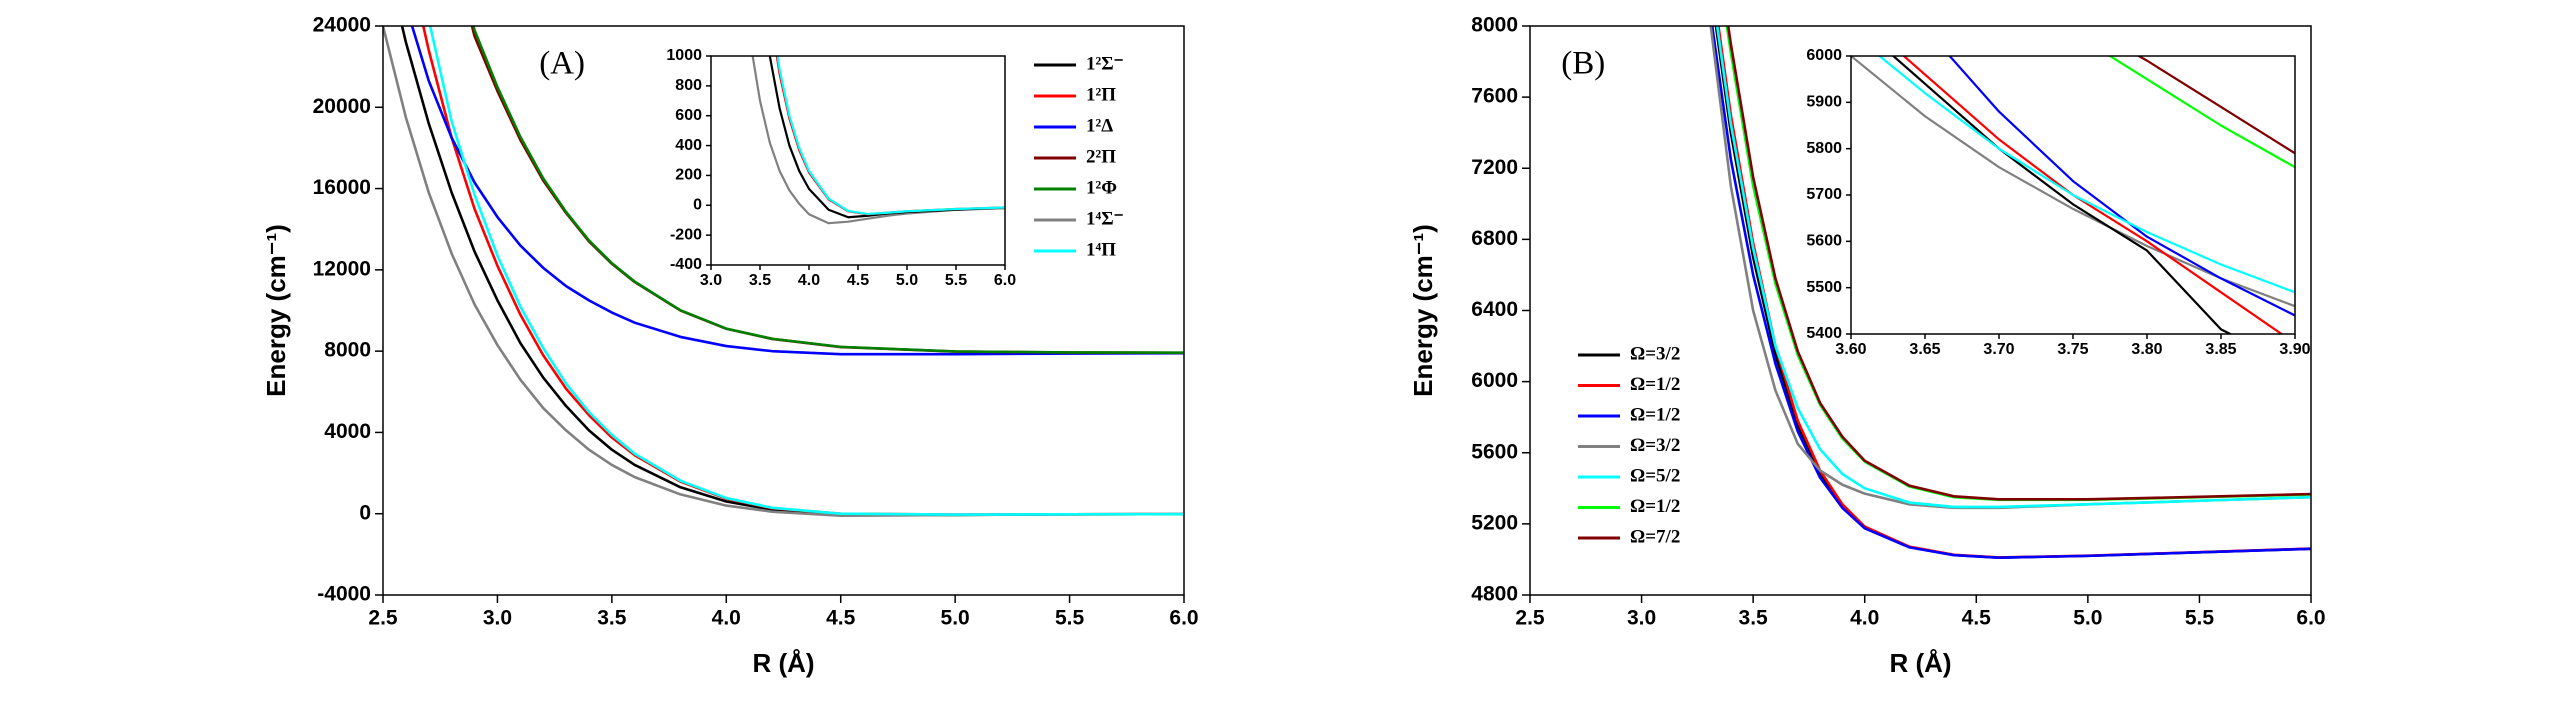 The height and width of the screenshot is (714, 2567). I want to click on y-tick-label: -4000, so click(344, 594).